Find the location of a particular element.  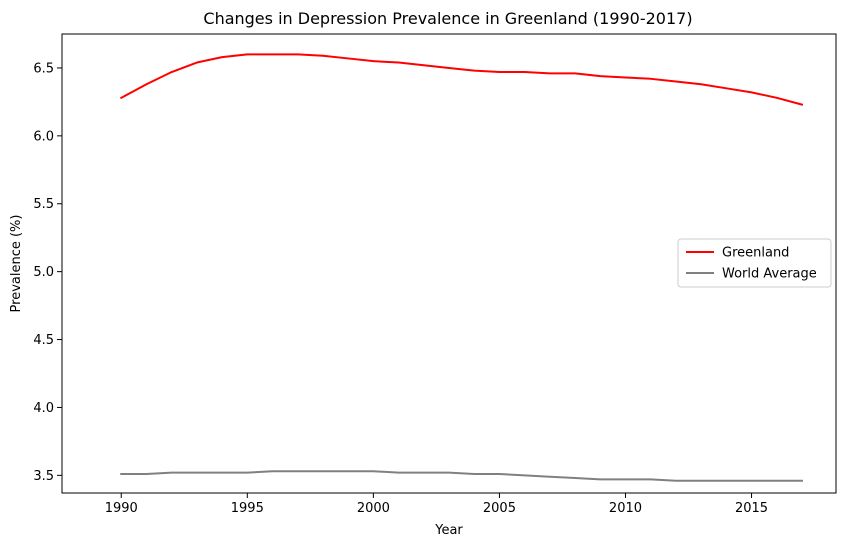

y-tick-label: 5.0 is located at coordinates (43, 272).